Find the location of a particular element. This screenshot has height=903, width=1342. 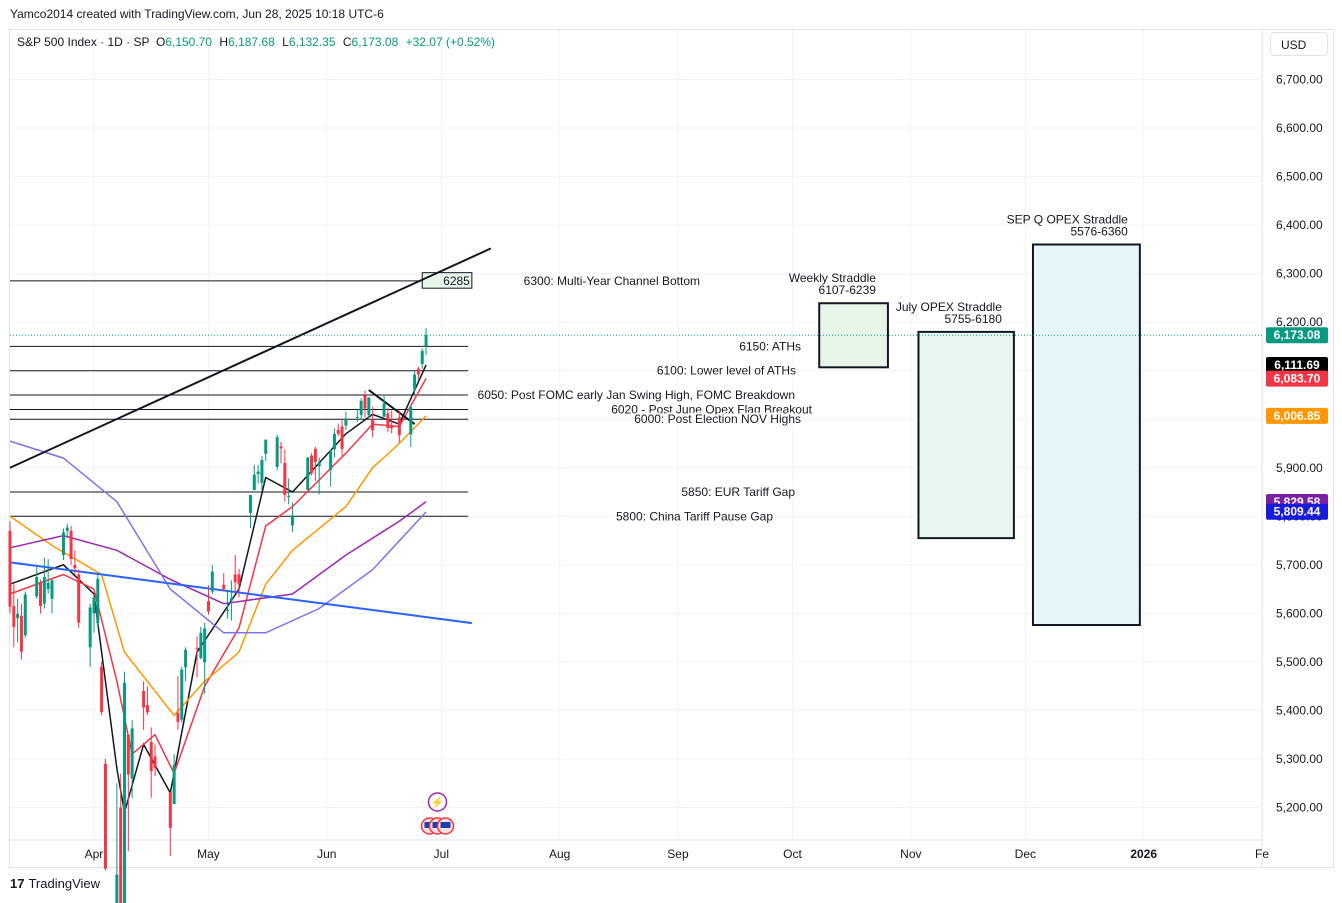

y-tick-label: 6,500.00 is located at coordinates (1299, 177).